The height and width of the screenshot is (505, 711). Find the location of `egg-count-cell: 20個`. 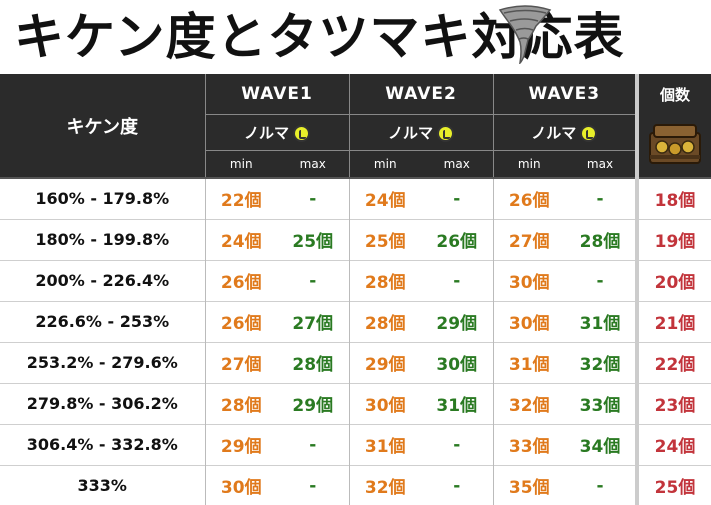

egg-count-cell: 20個 is located at coordinates (673, 280).